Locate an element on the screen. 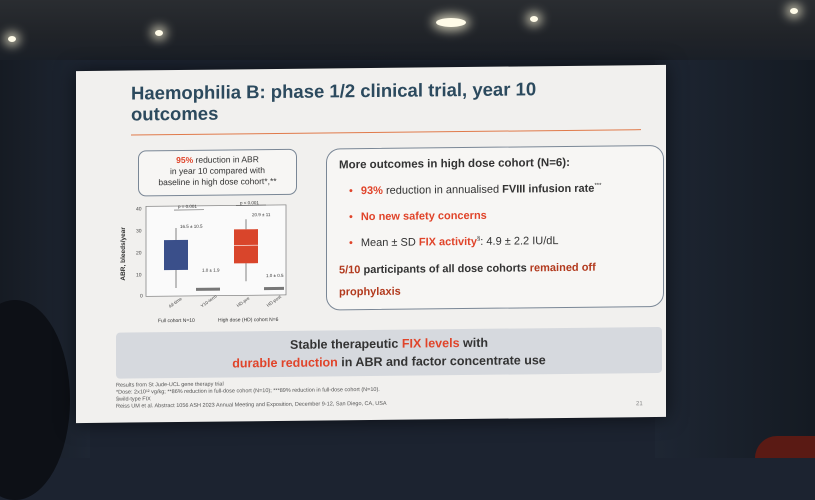  value-label-d: 1.0 ± 0.5 is located at coordinates (275, 275).